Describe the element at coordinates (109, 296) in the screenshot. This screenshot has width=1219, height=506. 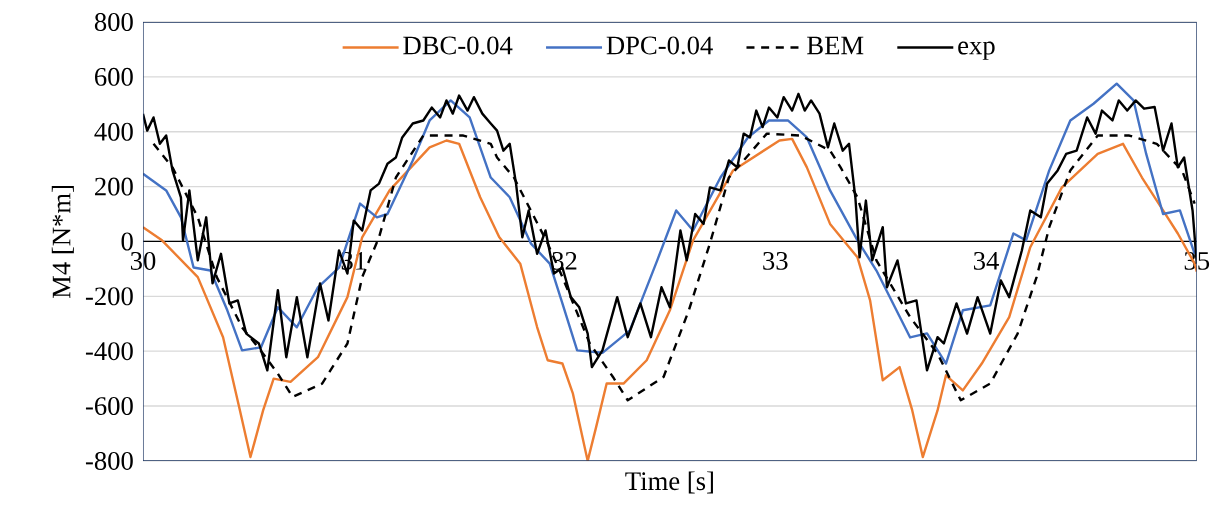
I see `y-tick-label: -200` at that location.